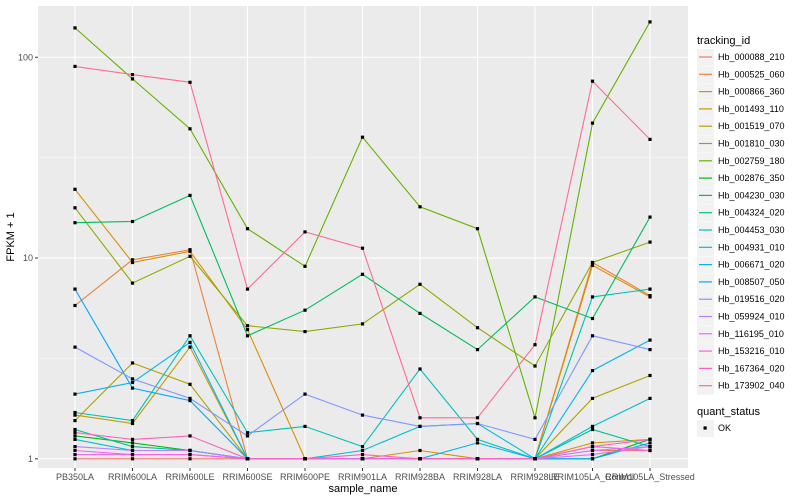  Describe the element at coordinates (751, 368) in the screenshot. I see `legend-label: Hb_167364_020` at that location.